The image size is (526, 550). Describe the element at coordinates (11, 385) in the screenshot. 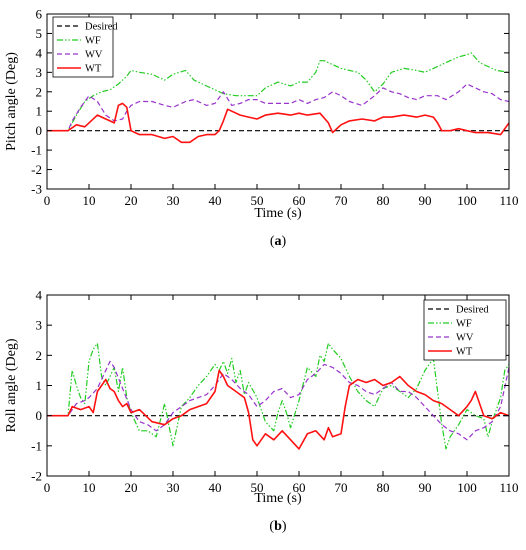

I see `y-axis-title: Roll angle (Deg)` at that location.